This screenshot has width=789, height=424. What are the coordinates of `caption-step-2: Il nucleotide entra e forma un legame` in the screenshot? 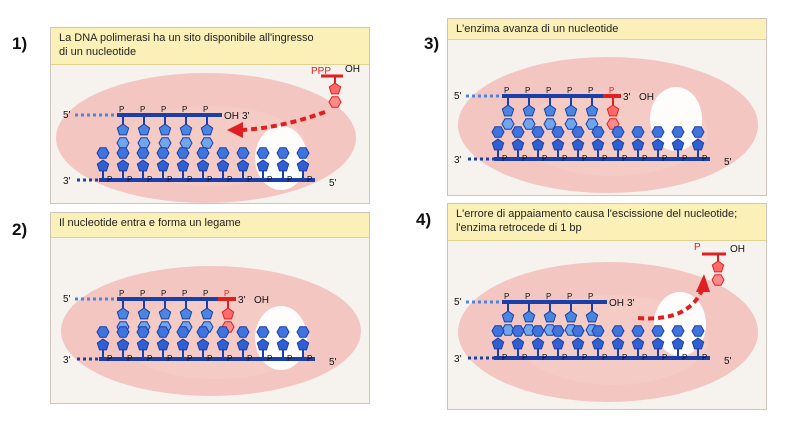 It's located at (210, 225).